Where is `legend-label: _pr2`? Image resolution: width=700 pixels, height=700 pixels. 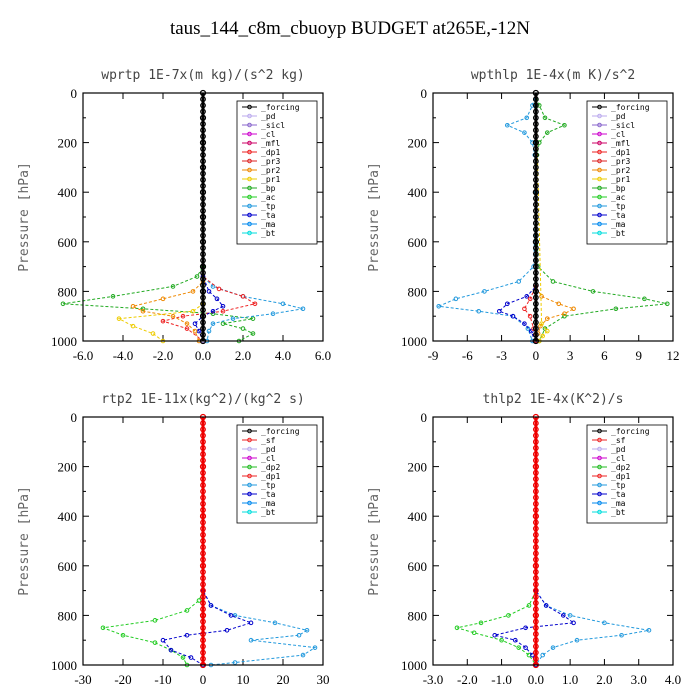
legend-label: _pr2 is located at coordinates (620, 170).